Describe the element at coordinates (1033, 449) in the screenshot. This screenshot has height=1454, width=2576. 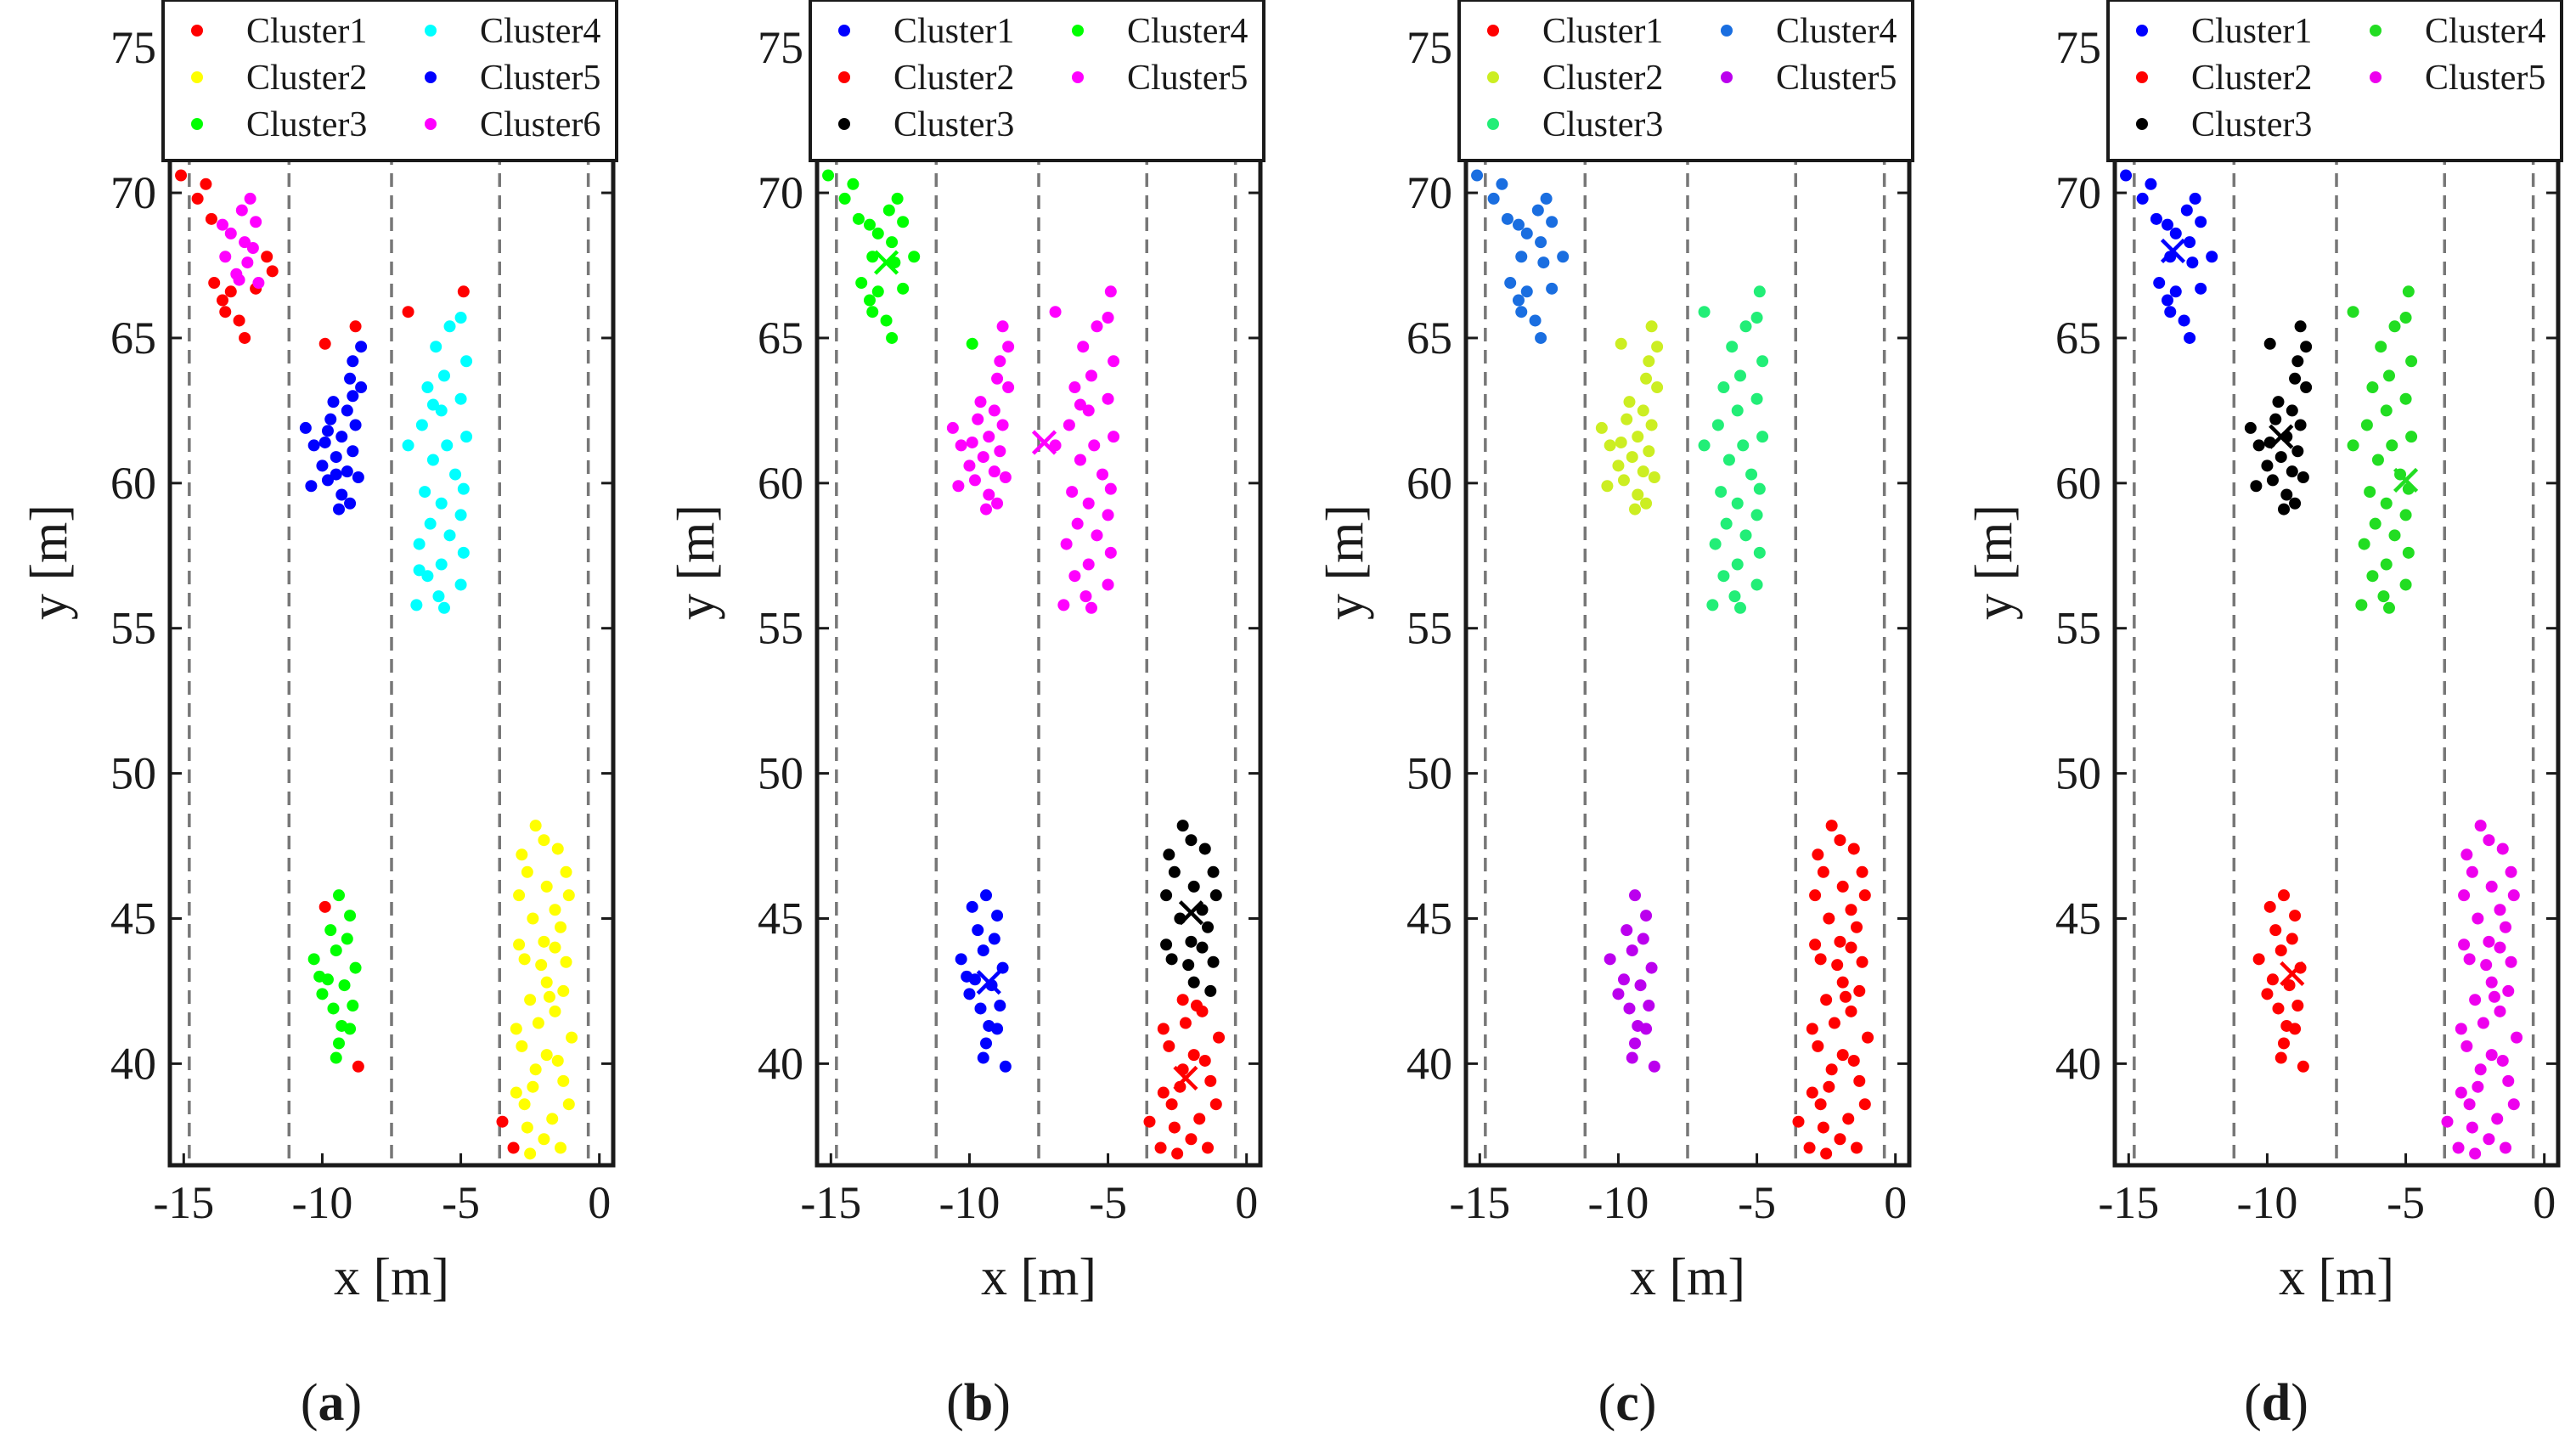
I see `series-Cluster5` at that location.